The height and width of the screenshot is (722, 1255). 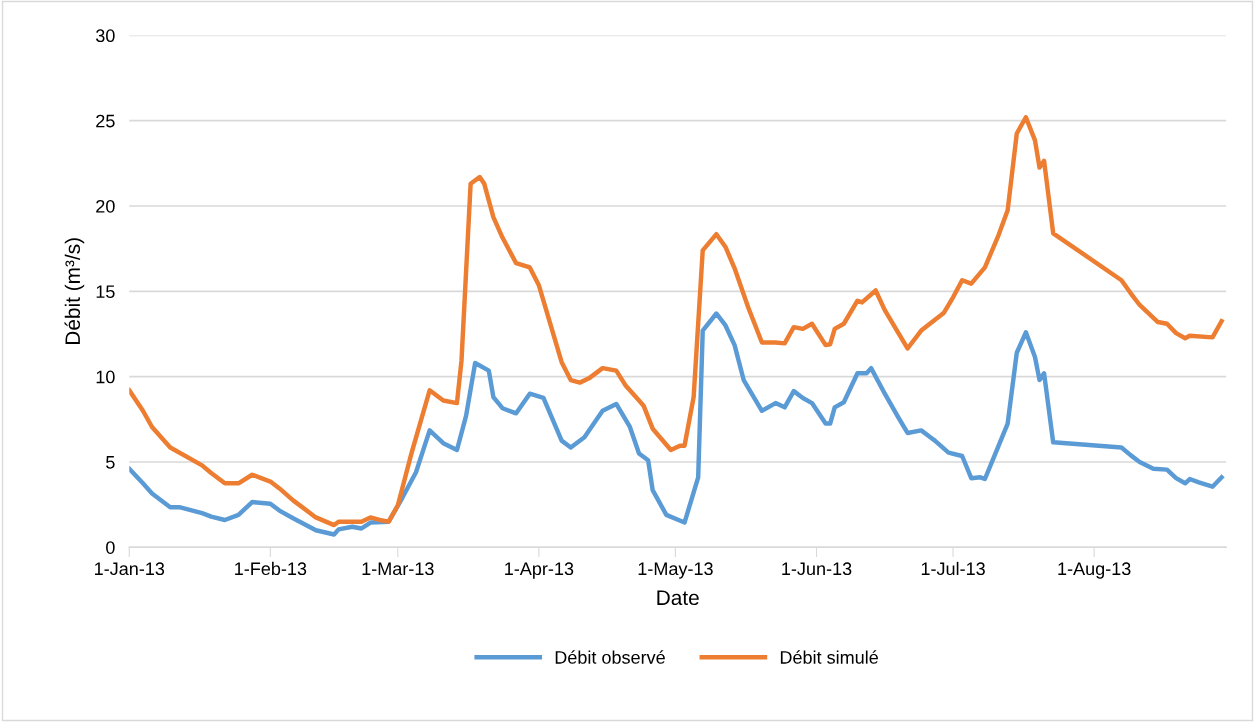 I want to click on y-axis-title: Débit (m³/s), so click(x=74, y=291).